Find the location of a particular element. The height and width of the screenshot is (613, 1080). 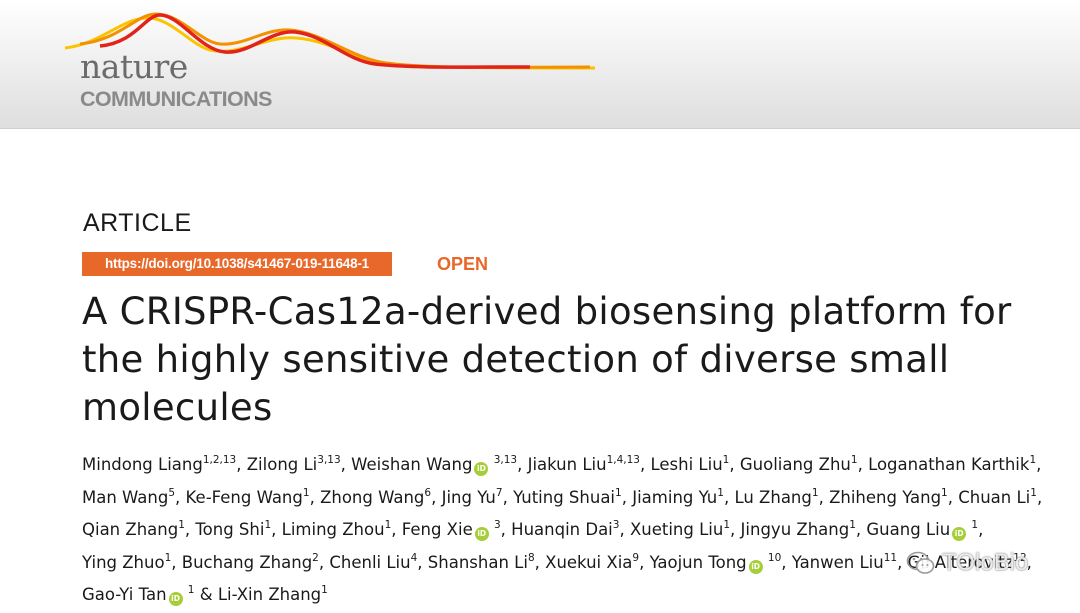

author-affiliation: 1,2,13 is located at coordinates (219, 460).